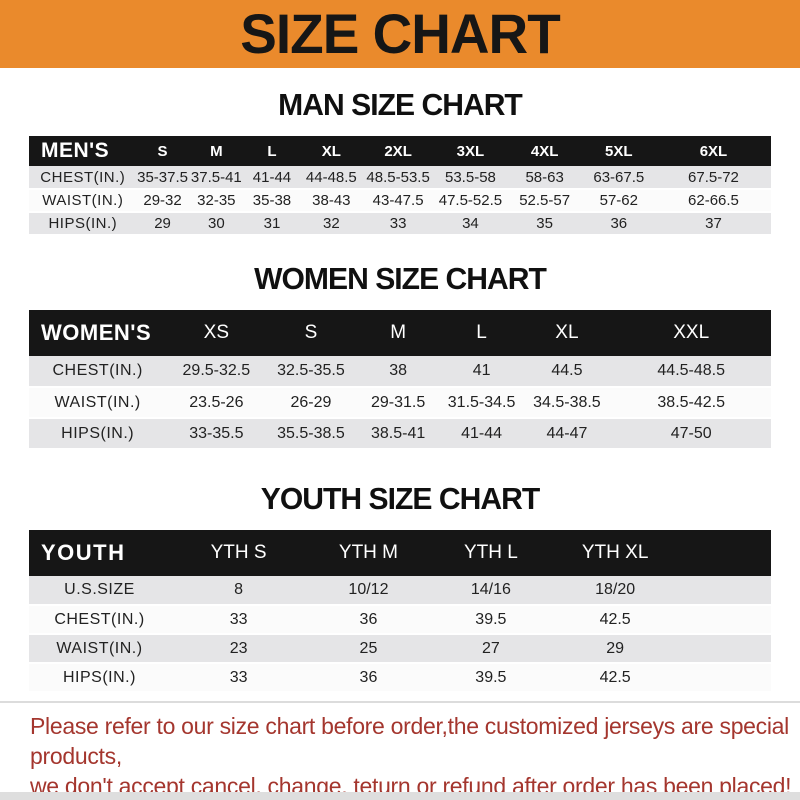 This screenshot has height=800, width=800. I want to click on men-header-row: MEN'S S M L XL 2XL 3XL 4XL 5XL 6XL, so click(400, 151).